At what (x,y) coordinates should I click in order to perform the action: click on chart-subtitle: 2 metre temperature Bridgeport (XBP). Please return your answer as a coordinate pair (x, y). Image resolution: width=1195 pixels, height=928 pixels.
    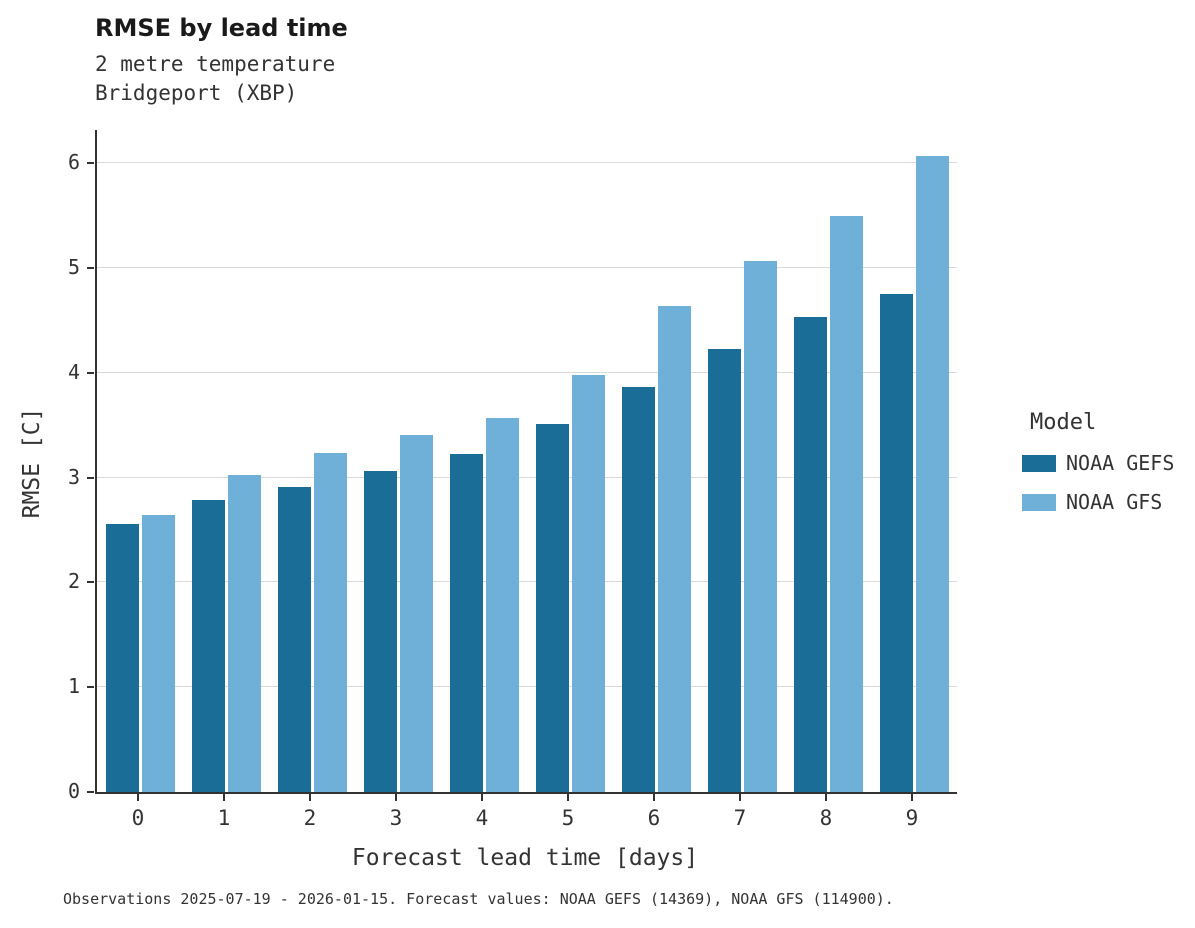
    Looking at the image, I should click on (215, 79).